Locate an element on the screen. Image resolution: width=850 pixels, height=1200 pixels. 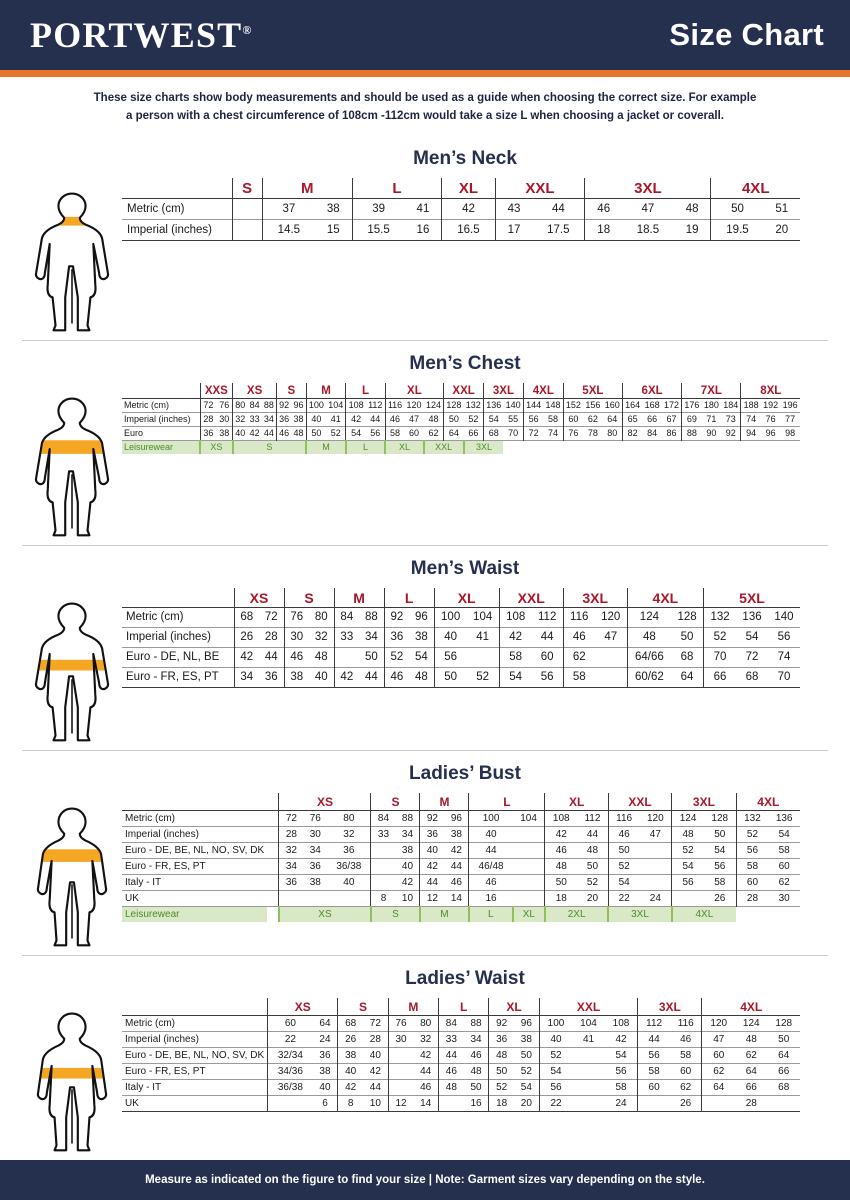
cell: 54 is located at coordinates (784, 834).